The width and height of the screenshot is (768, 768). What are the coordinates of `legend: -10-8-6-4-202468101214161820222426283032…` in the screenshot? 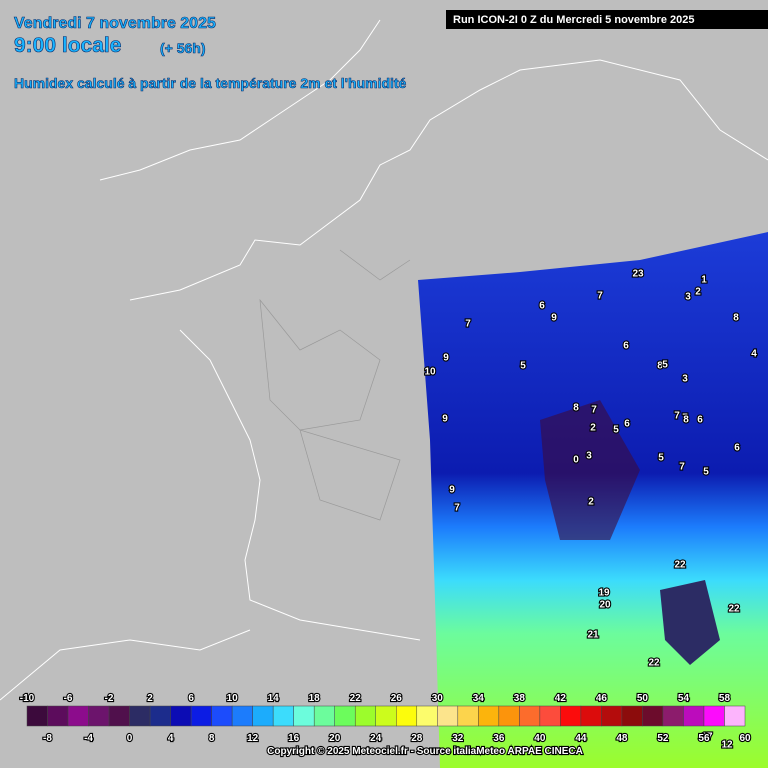 It's located at (385, 718).